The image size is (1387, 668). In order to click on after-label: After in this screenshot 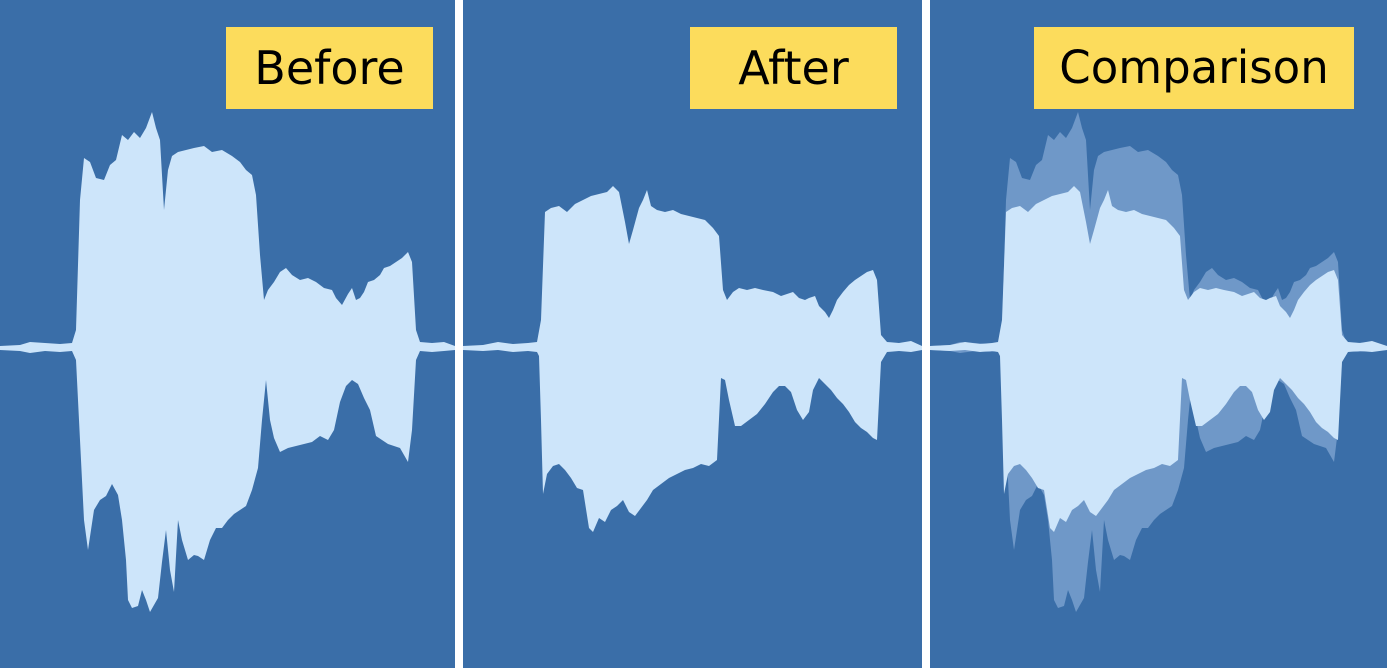, I will do `click(793, 68)`.